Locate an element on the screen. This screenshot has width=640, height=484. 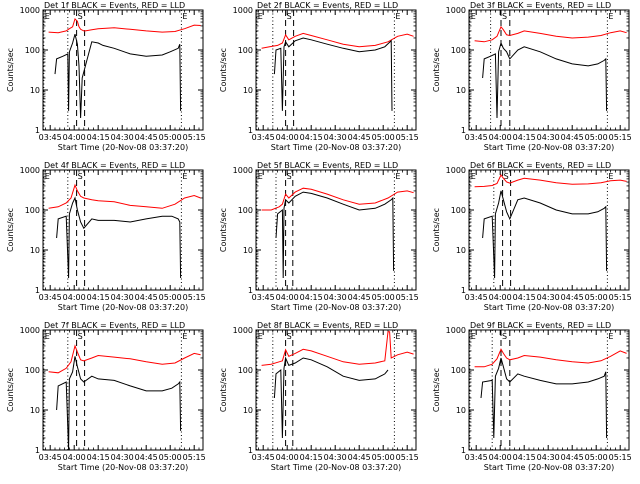
chart-title: Det 6f BLACK = Events, RED = LLD is located at coordinates (540, 165).